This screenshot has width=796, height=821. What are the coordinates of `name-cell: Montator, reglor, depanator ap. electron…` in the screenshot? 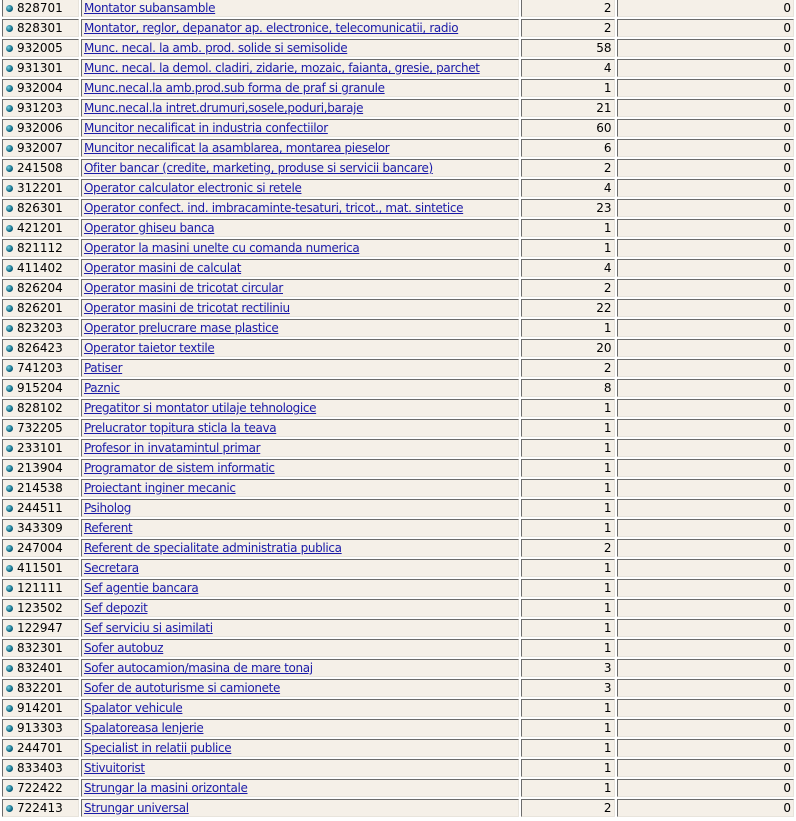 It's located at (299, 28).